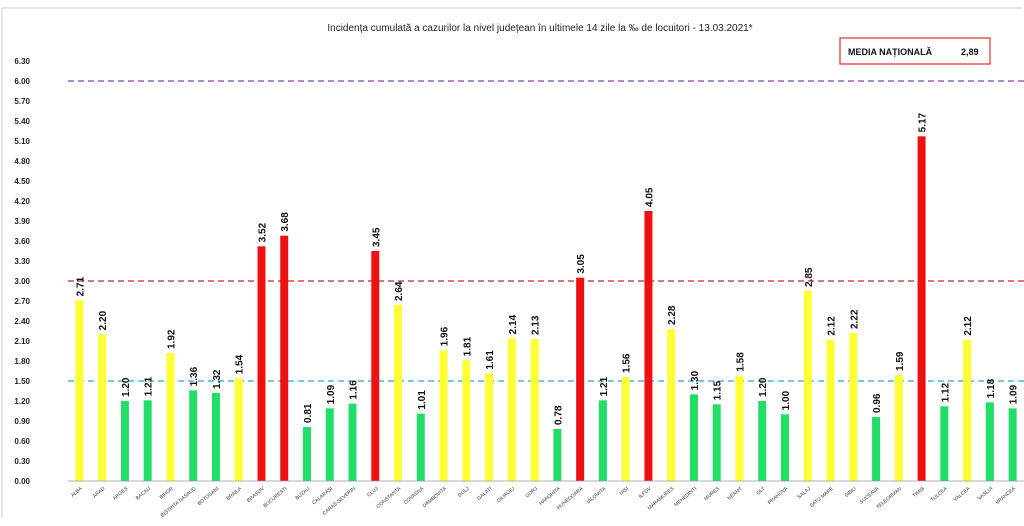  What do you see at coordinates (22, 421) in the screenshot?
I see `y-tick-label: 0.90` at bounding box center [22, 421].